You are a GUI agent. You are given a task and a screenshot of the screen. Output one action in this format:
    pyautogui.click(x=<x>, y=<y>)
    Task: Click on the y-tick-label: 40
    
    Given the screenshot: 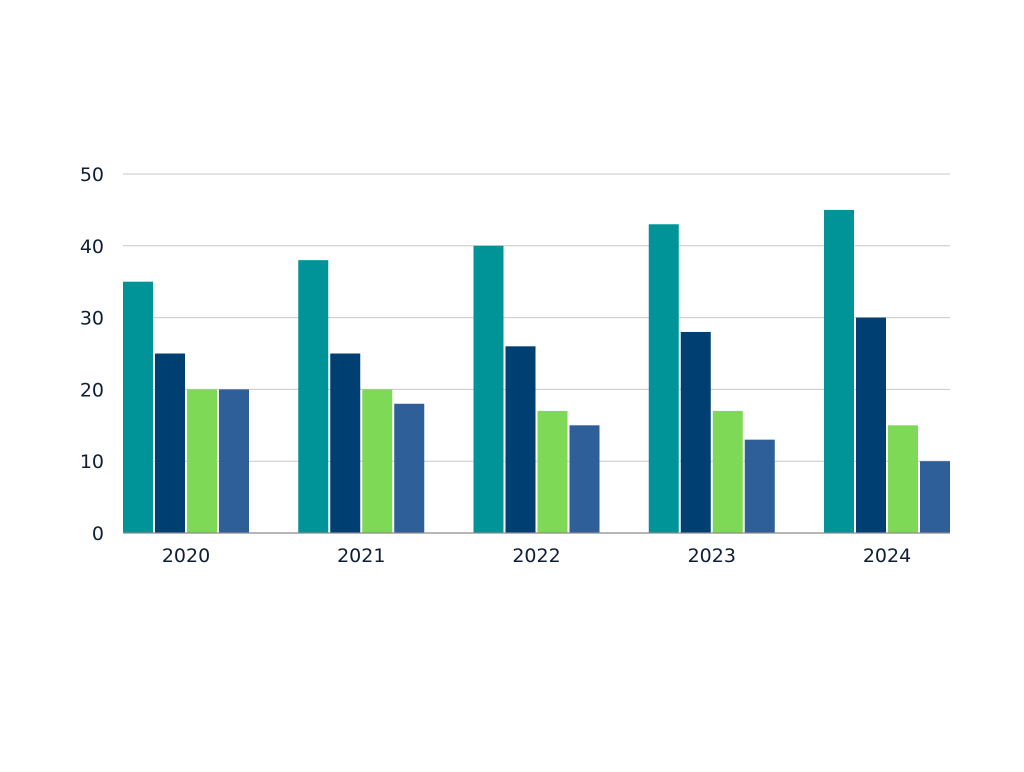 What is the action you would take?
    pyautogui.click(x=92, y=247)
    